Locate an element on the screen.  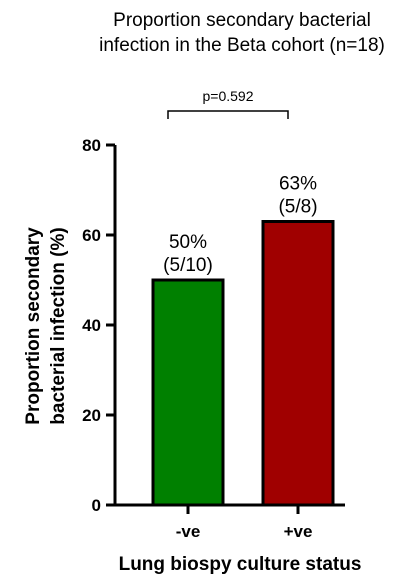
y-tick-label: 20 is located at coordinates (91, 415).